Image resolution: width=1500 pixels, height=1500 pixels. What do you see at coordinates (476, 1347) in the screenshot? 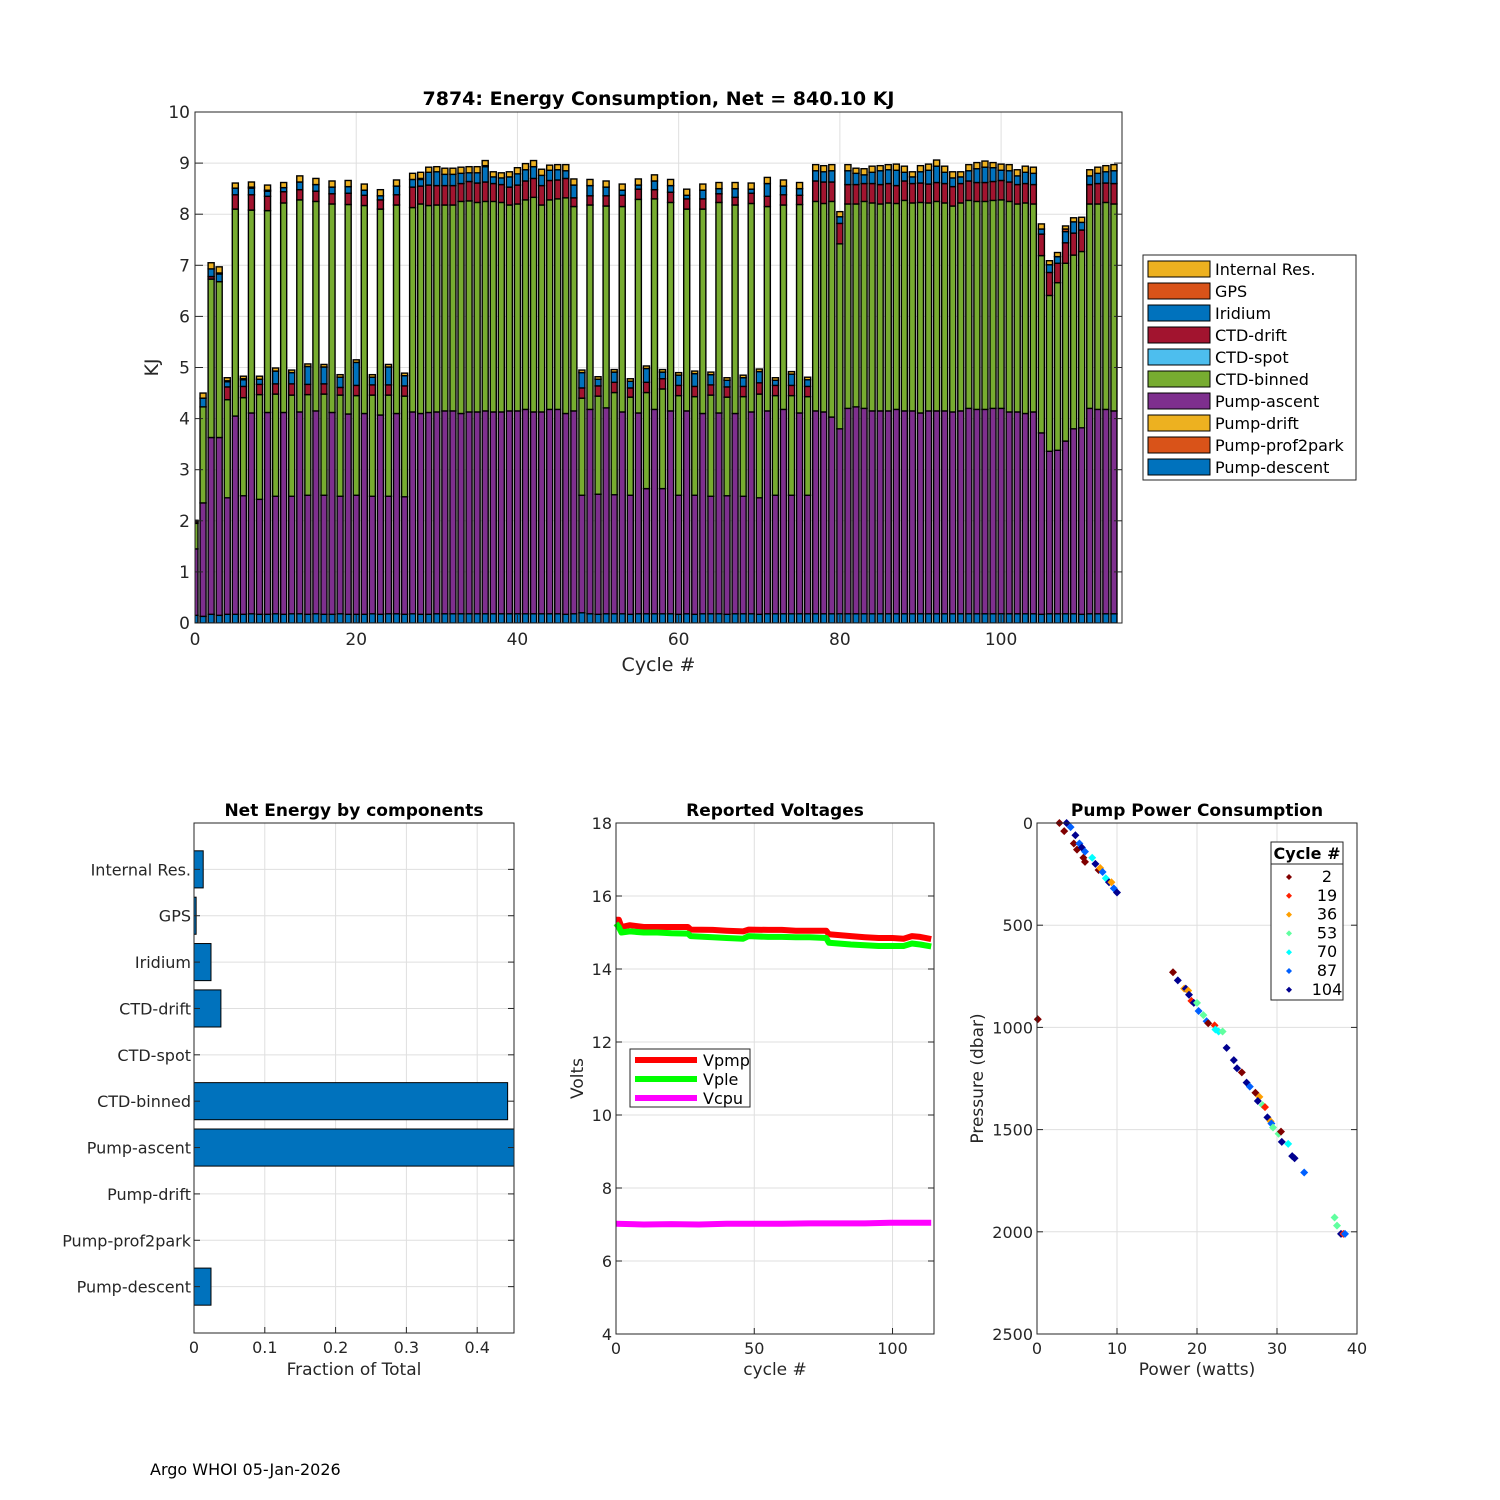
I see `xtick-label: 0.4` at bounding box center [476, 1347].